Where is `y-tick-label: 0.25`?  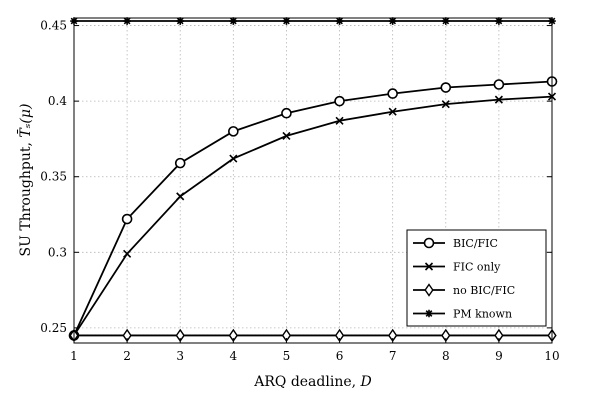
y-tick-label: 0.25 is located at coordinates (53, 328).